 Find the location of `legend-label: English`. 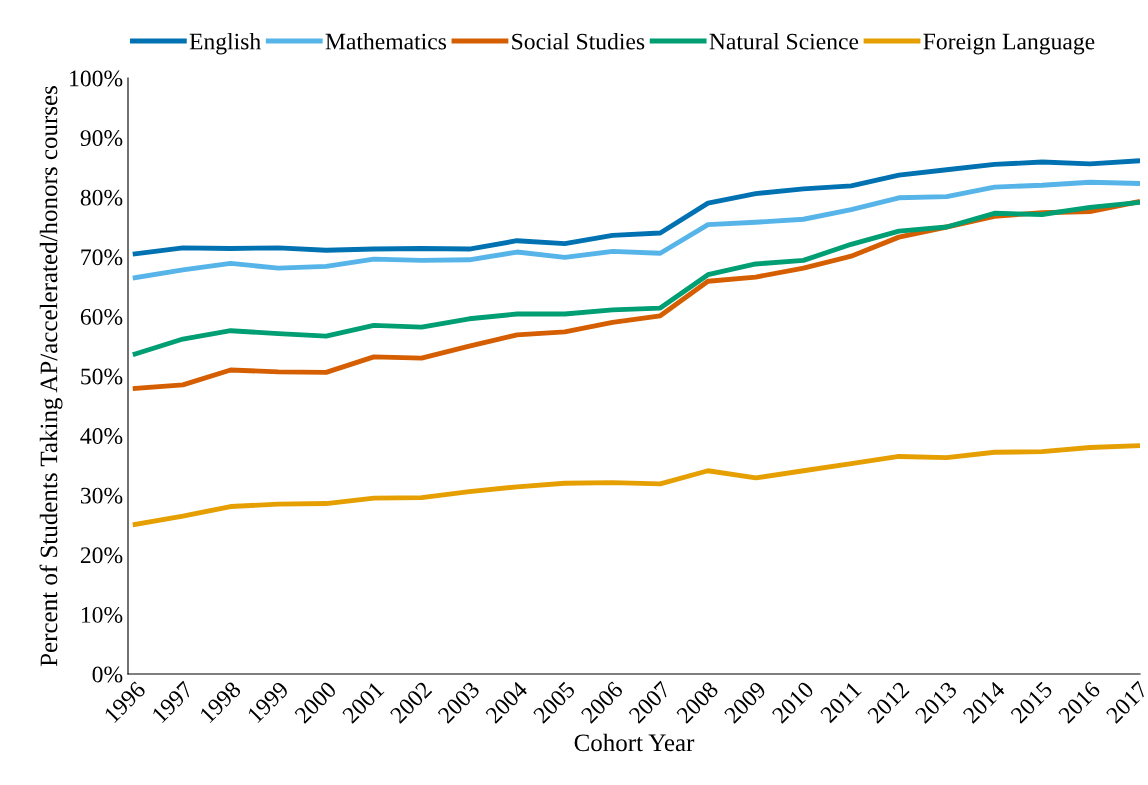

legend-label: English is located at coordinates (225, 43).